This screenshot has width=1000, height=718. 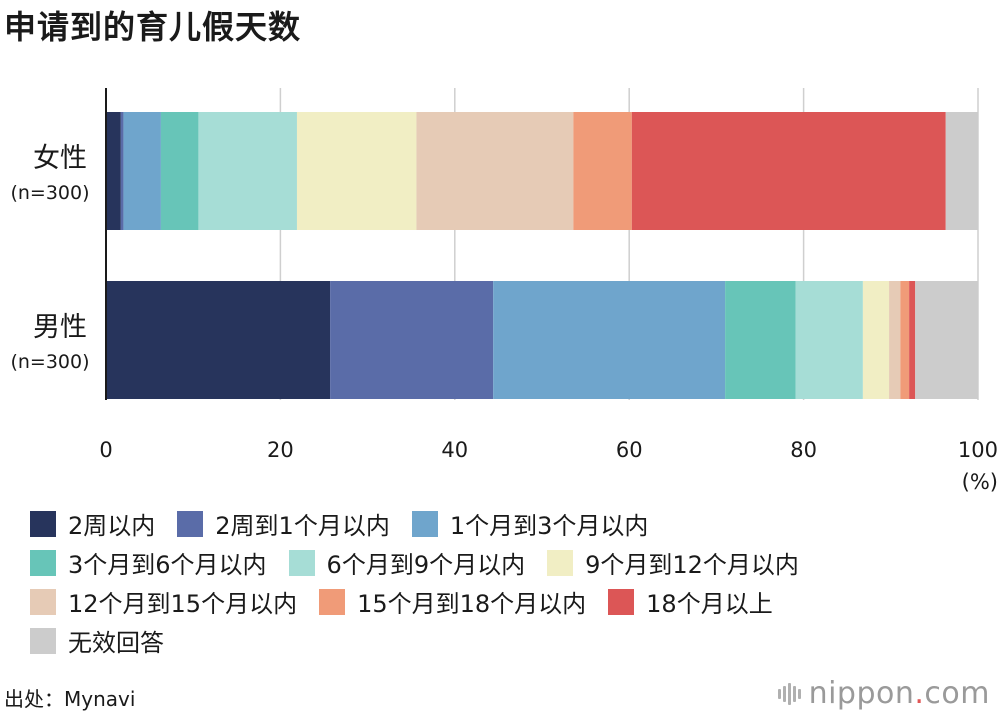 I want to click on legend-label: 2周到1个月以内, so click(x=302, y=526).